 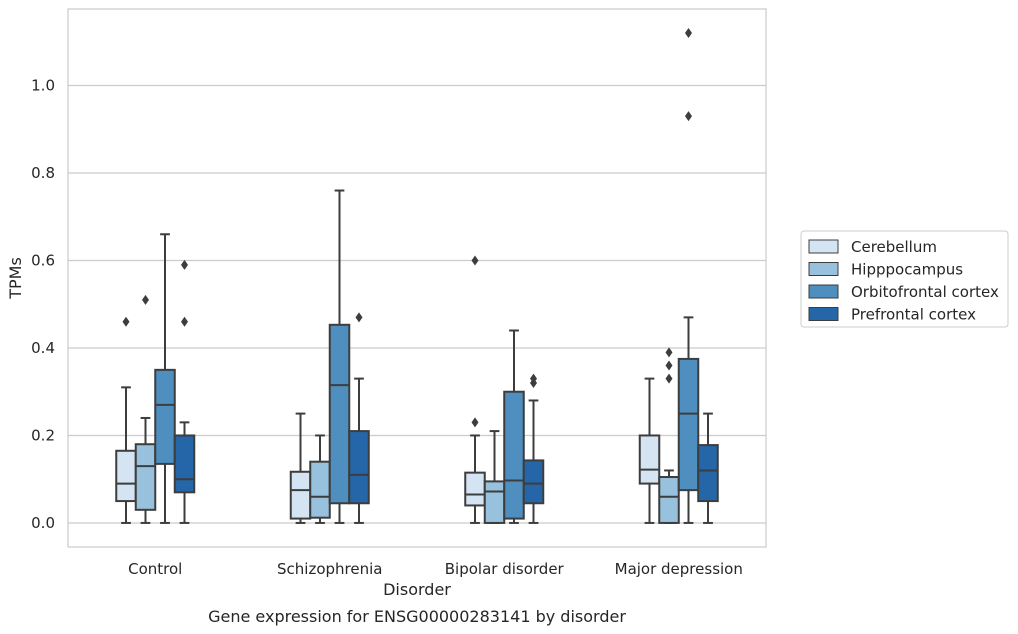 I want to click on x-tick-label: Major depression, so click(x=679, y=569).